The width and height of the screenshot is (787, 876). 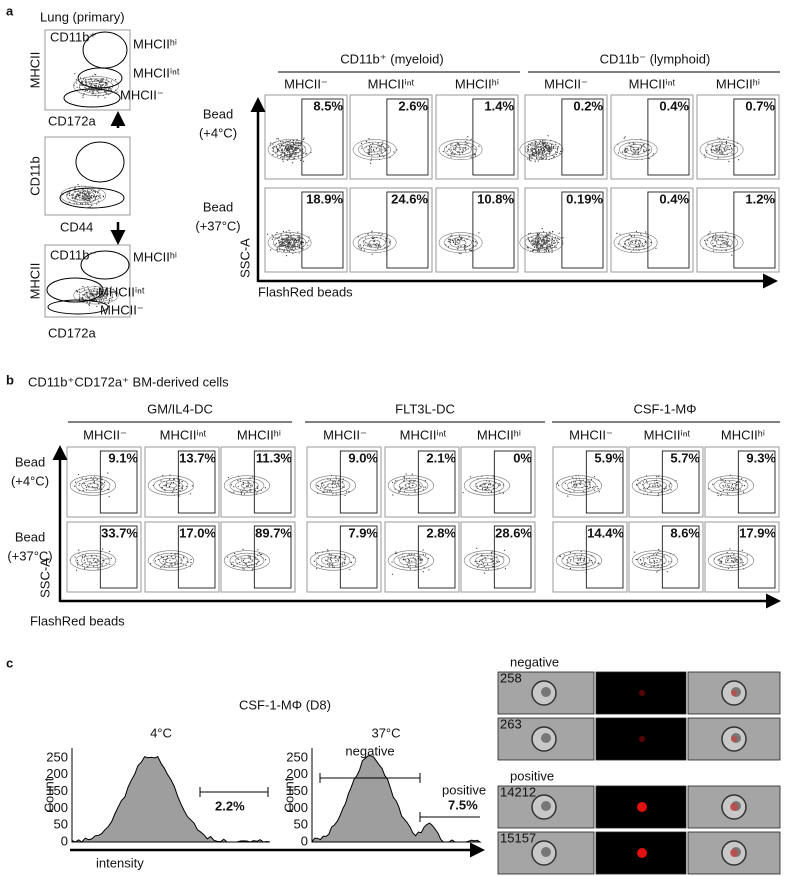 What do you see at coordinates (743, 434) in the screenshot?
I see `column-header: MHCIIʰⁱ` at bounding box center [743, 434].